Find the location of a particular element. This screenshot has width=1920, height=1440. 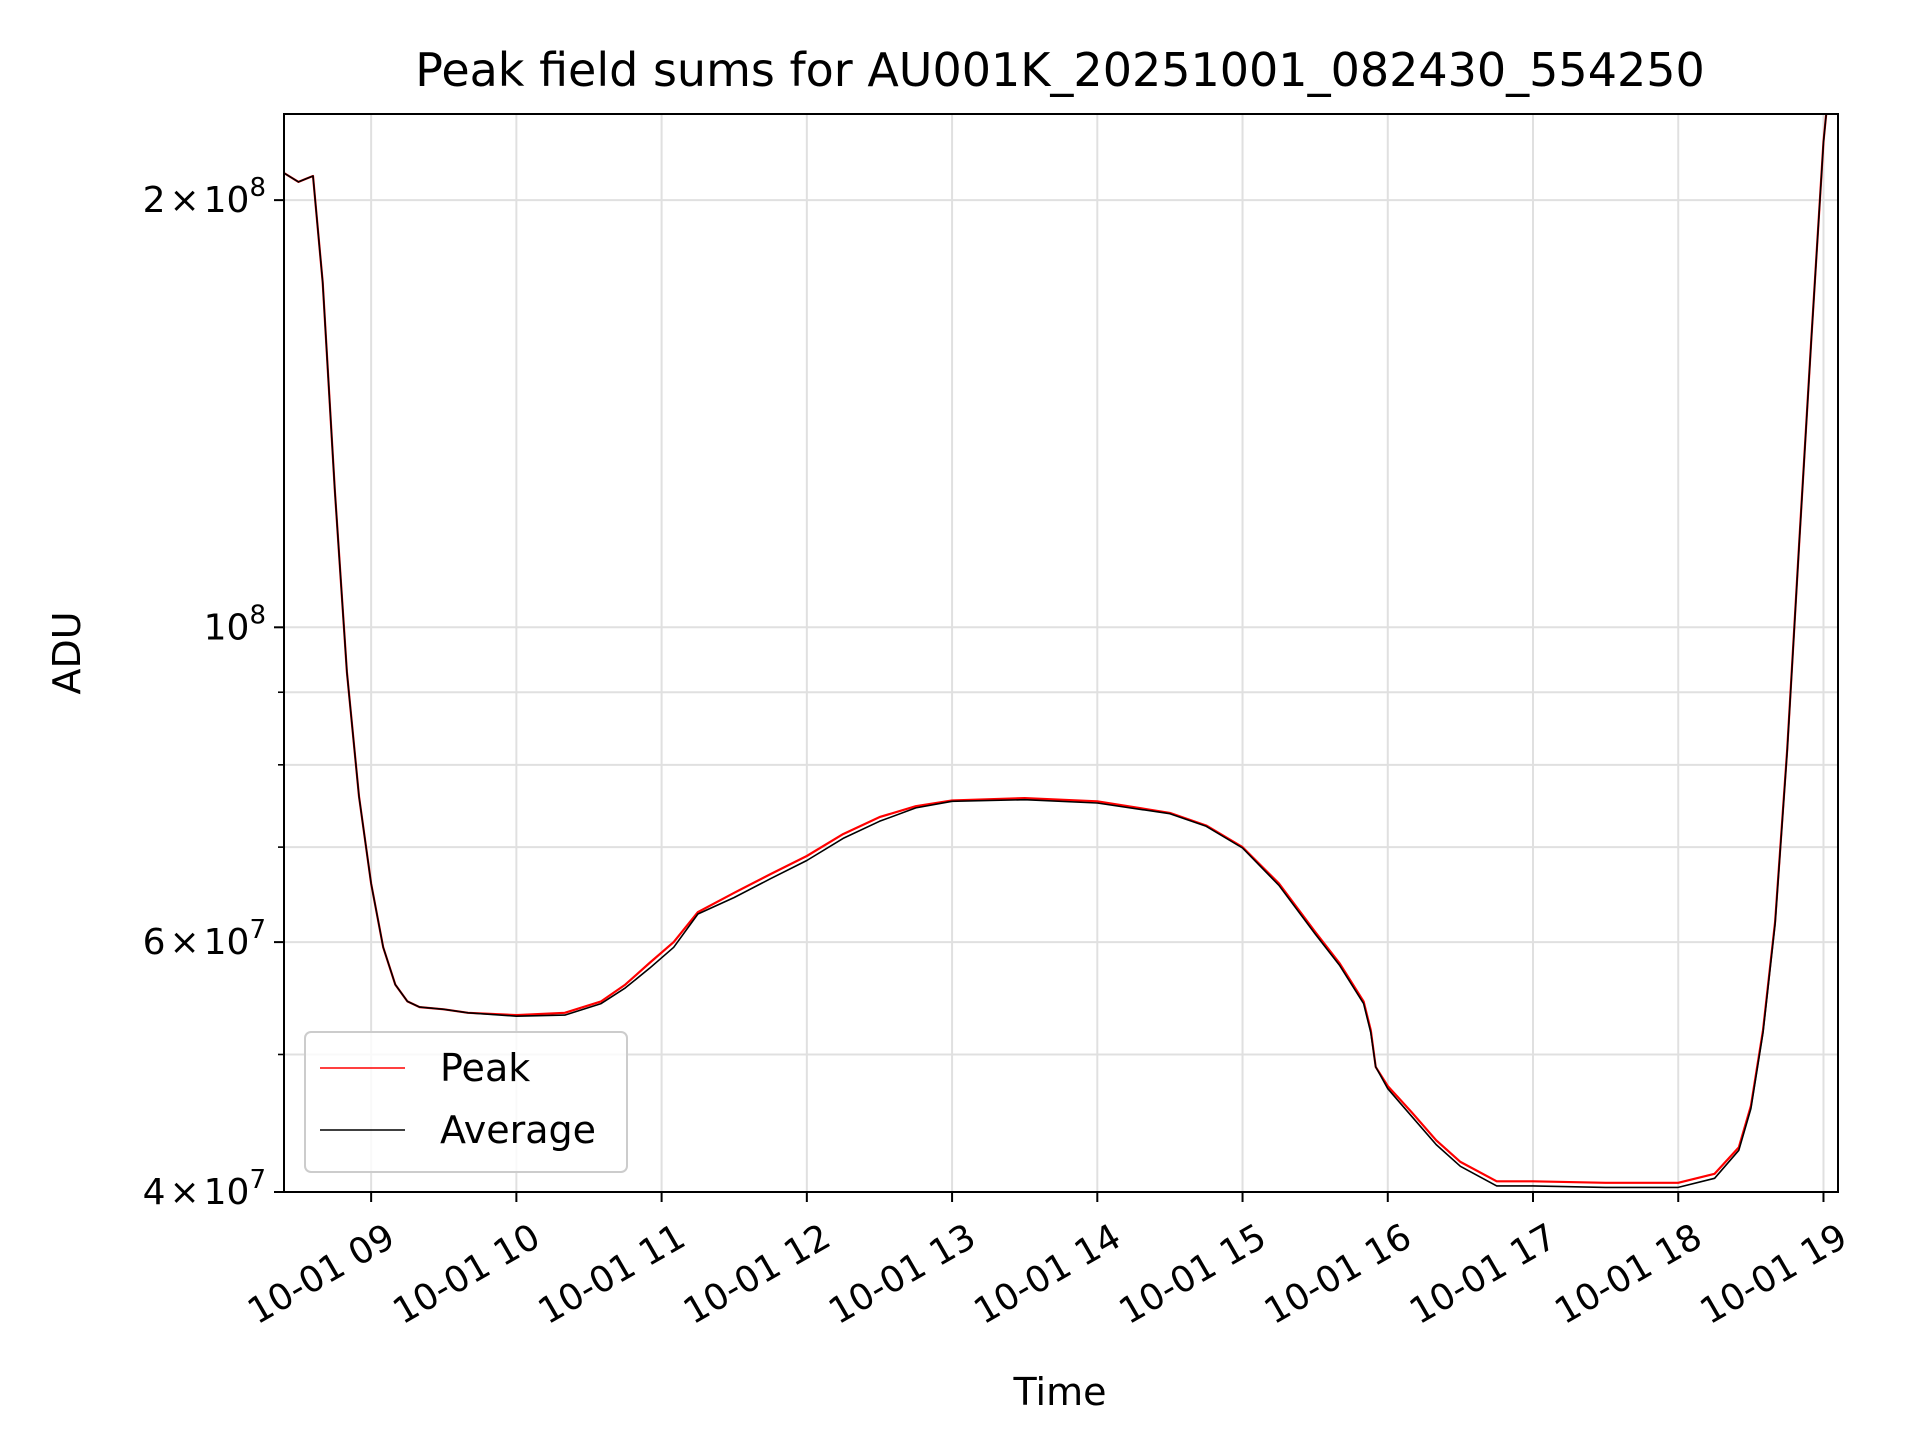

legend-box is located at coordinates (466, 1102).